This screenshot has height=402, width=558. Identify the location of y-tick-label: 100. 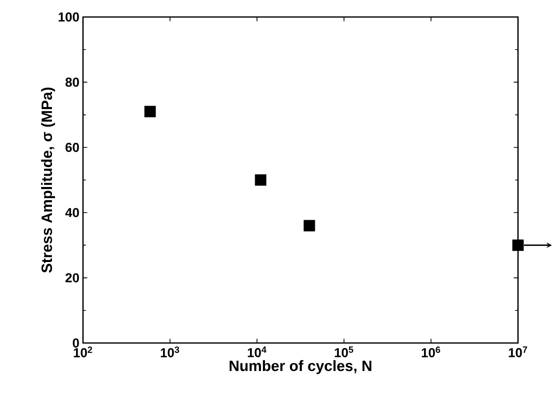
(68, 17).